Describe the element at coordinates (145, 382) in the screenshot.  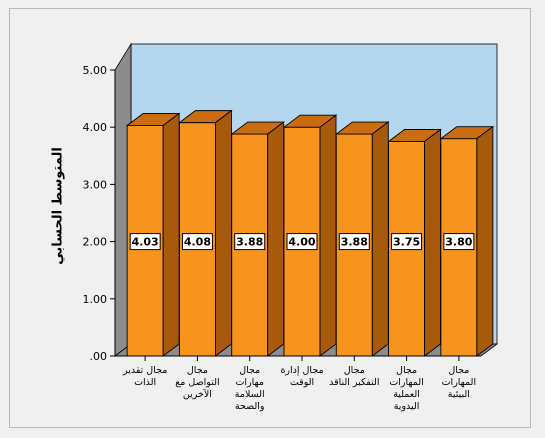
I see `x-tick-label: الذات` at that location.